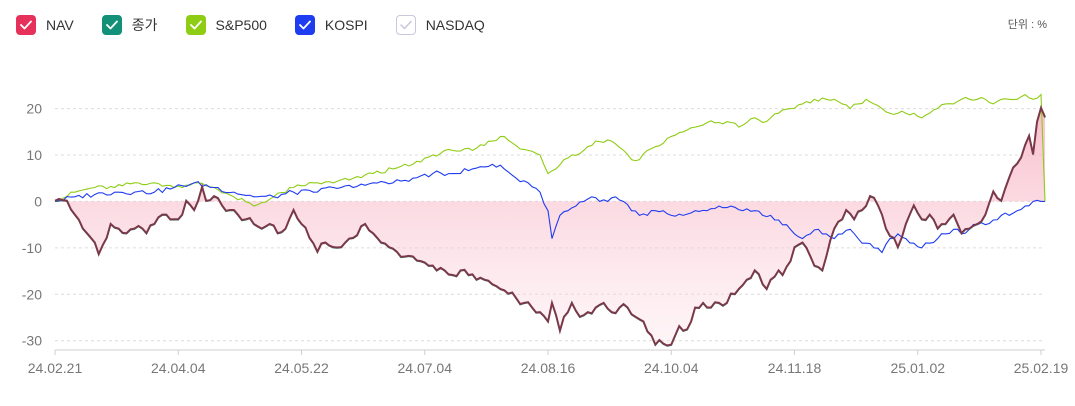  What do you see at coordinates (32, 341) in the screenshot?
I see `y-tick-label: -30` at bounding box center [32, 341].